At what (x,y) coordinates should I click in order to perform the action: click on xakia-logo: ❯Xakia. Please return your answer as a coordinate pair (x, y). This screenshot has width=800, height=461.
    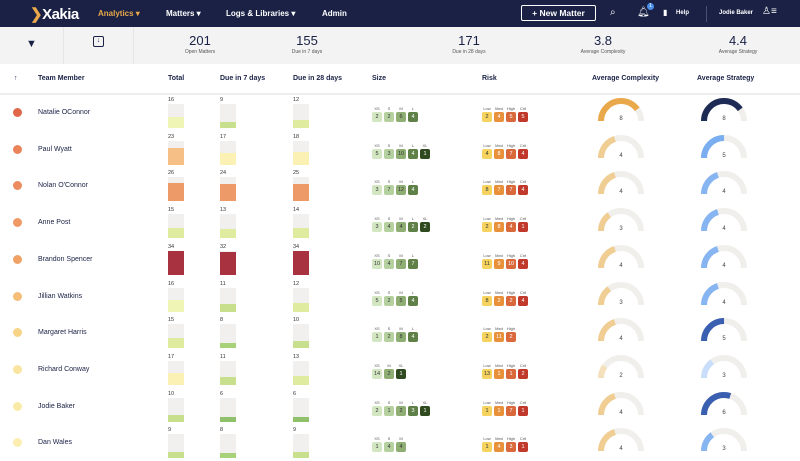
    Looking at the image, I should click on (54, 14).